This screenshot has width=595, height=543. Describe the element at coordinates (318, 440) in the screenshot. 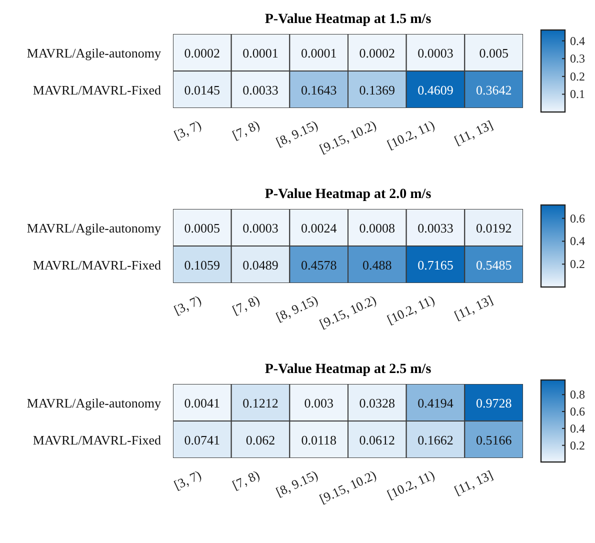

I see `data-label: 0.0118` at that location.